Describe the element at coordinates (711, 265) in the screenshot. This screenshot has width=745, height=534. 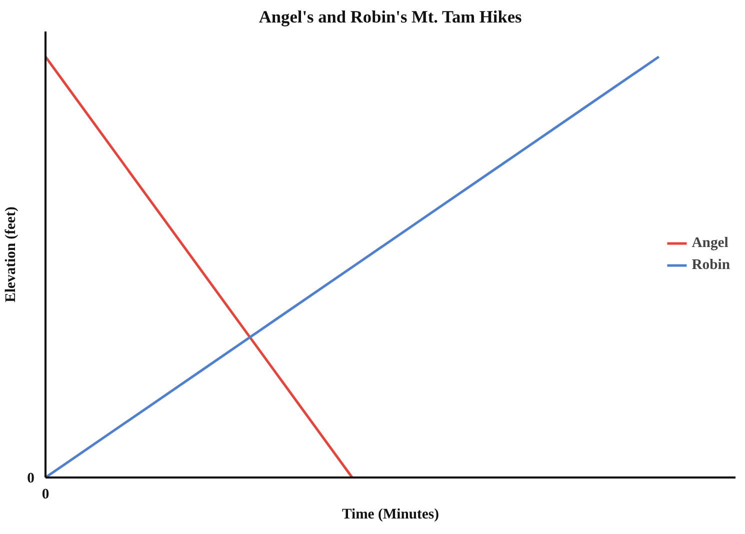
I see `legend-label: Robin` at that location.